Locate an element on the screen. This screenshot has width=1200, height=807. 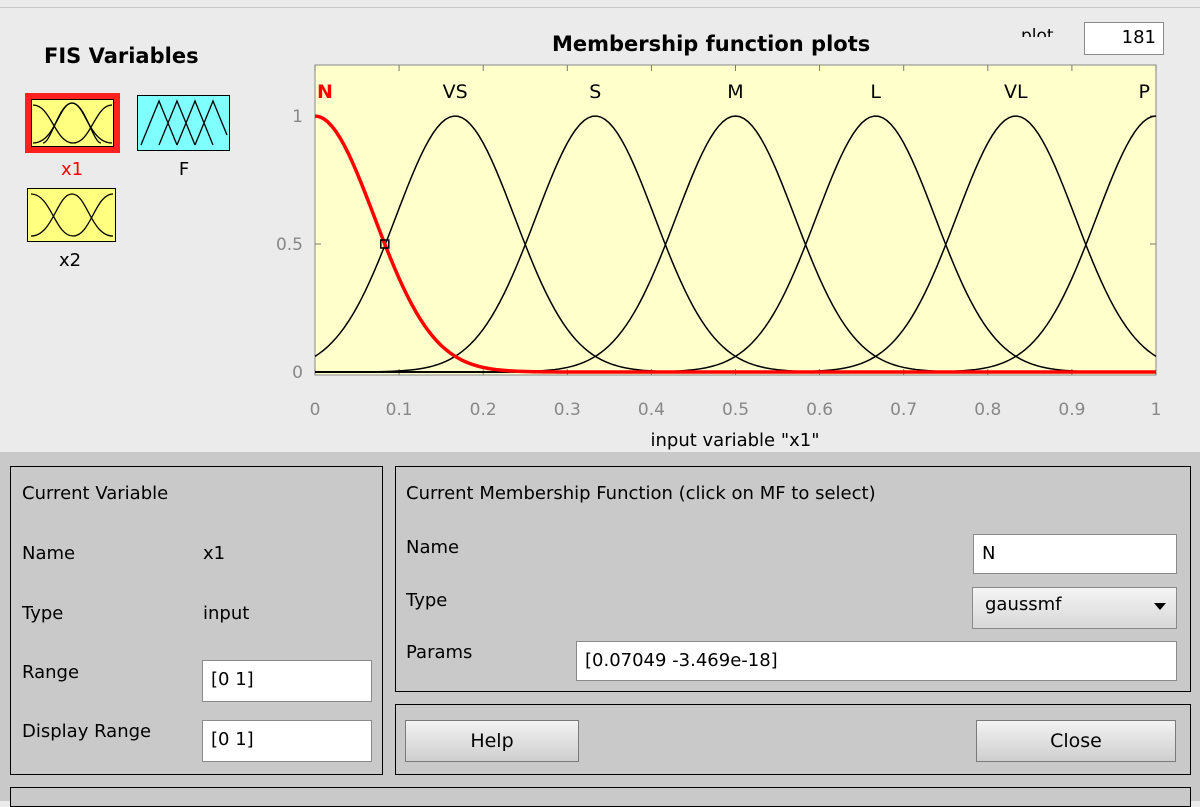
x-tick-label: 0.6 is located at coordinates (819, 410).